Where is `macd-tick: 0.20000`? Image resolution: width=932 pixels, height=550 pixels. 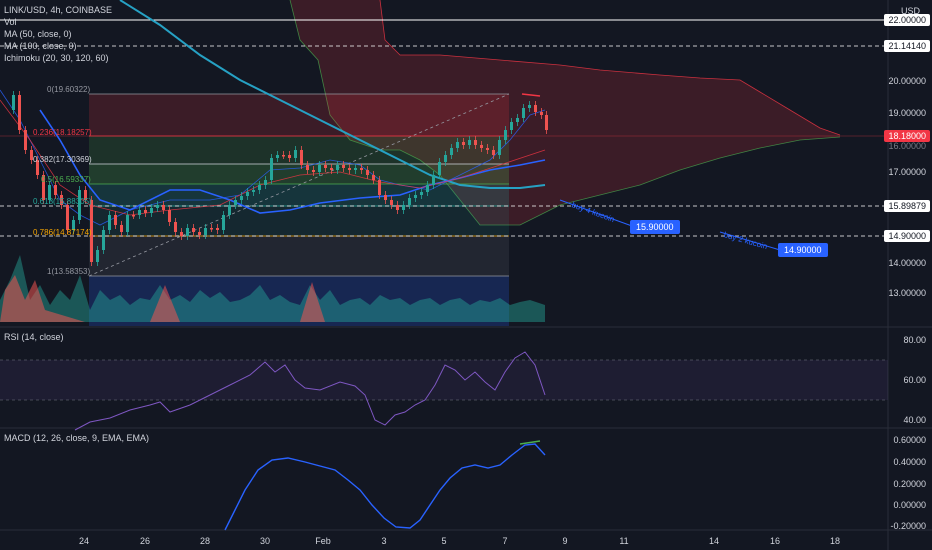
macd-tick: 0.20000 is located at coordinates (909, 484).